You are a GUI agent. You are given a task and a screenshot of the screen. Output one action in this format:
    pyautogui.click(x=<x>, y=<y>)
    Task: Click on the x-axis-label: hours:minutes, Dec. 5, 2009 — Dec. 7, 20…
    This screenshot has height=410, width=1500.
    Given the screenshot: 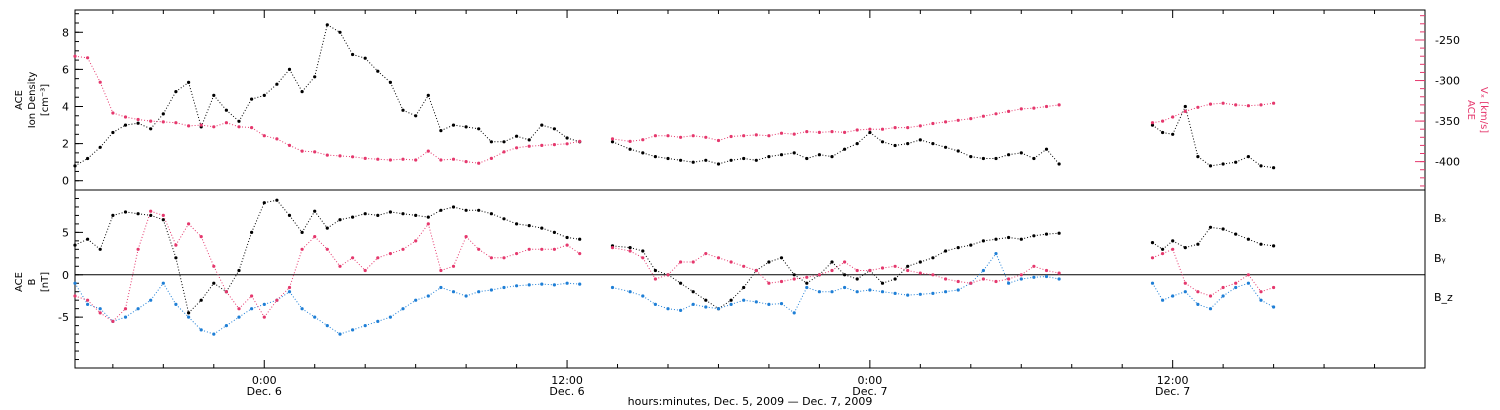 What is the action you would take?
    pyautogui.click(x=750, y=401)
    